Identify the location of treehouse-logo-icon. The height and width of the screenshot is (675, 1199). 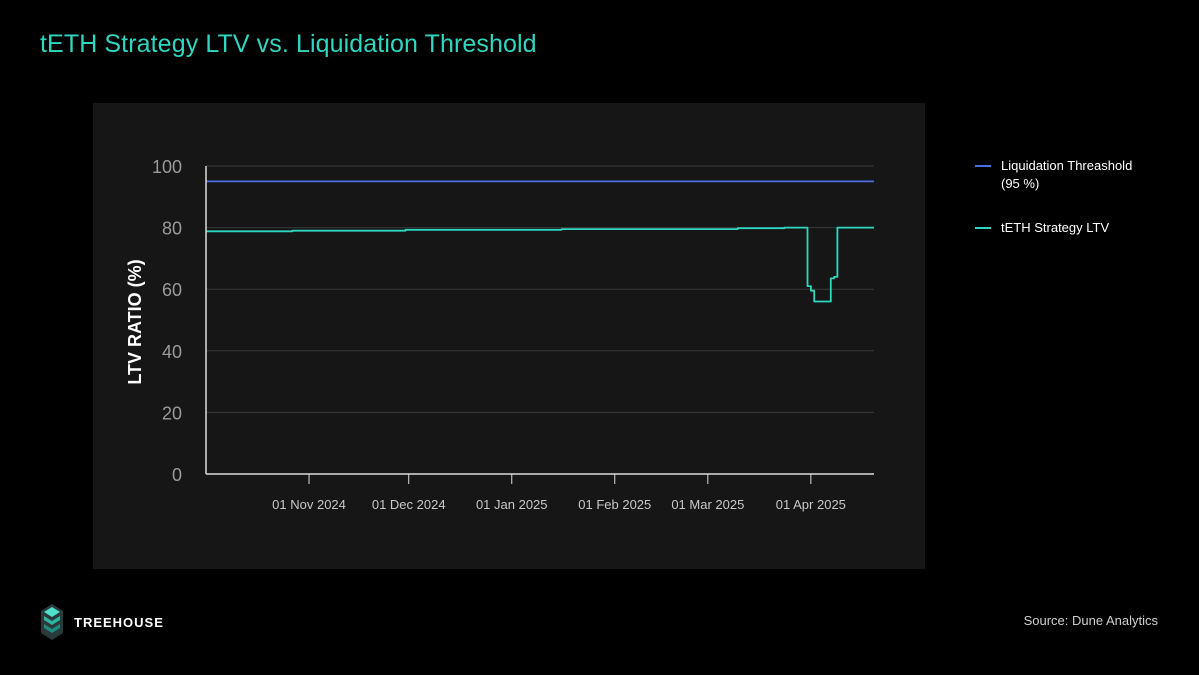
(52, 622).